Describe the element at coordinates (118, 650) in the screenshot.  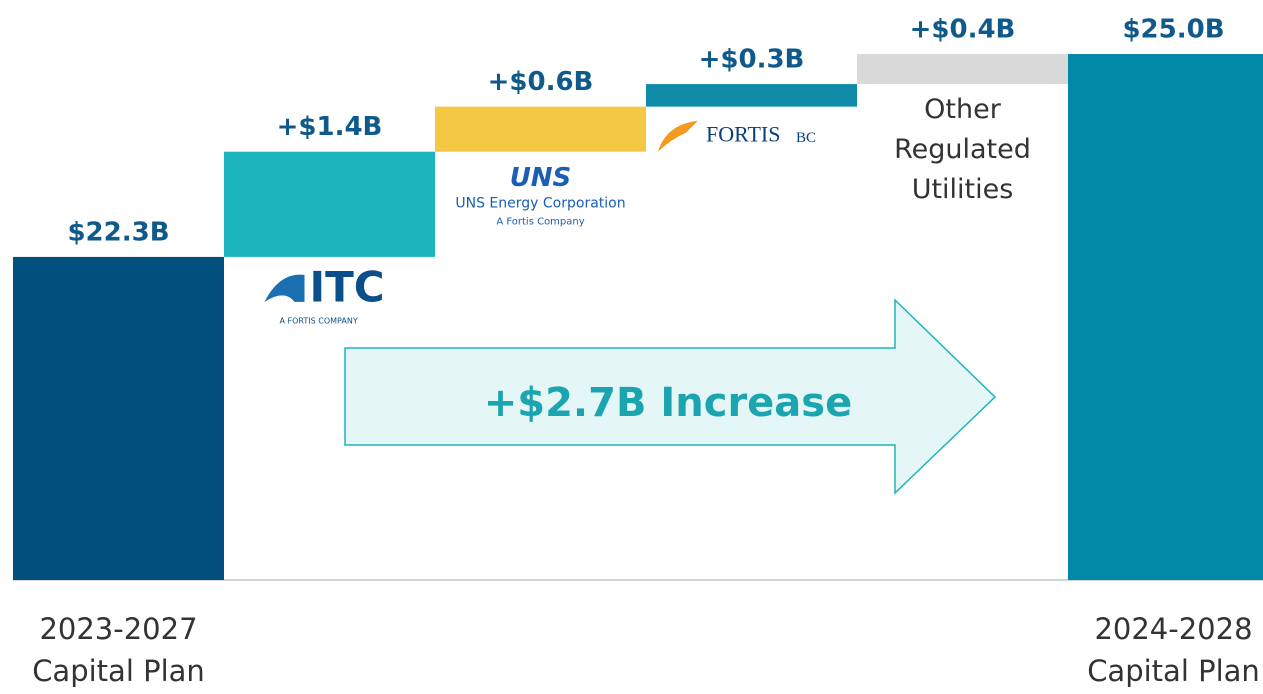
I see `category-label: 2023-2027 Capital Plan` at that location.